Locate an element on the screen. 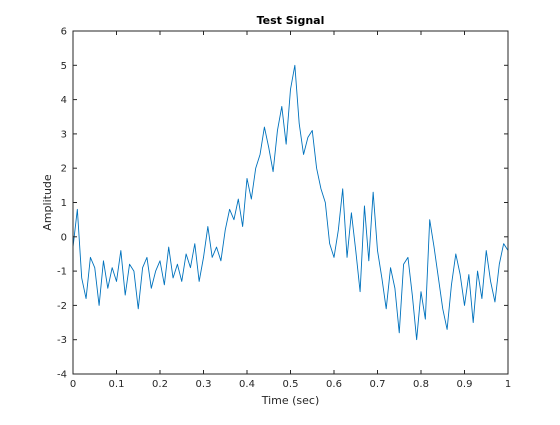 This screenshot has height=425, width=560. x-tick-label: 0.6 is located at coordinates (334, 384).